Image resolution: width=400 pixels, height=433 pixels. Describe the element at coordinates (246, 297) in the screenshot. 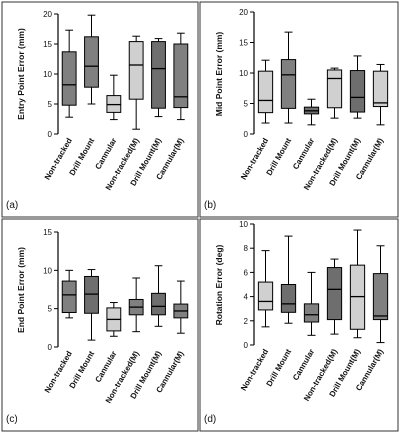

I see `y-tick-label: 4` at that location.